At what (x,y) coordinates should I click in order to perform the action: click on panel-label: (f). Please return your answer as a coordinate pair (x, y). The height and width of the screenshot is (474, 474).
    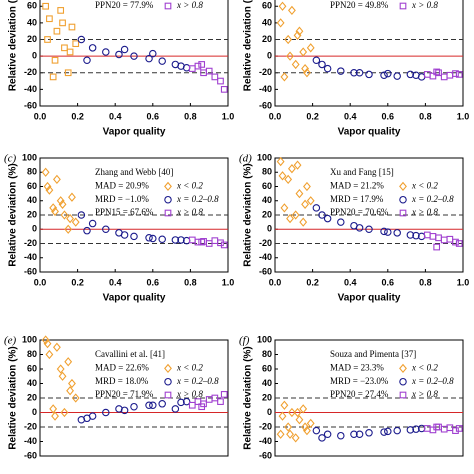
    Looking at the image, I should click on (244, 341).